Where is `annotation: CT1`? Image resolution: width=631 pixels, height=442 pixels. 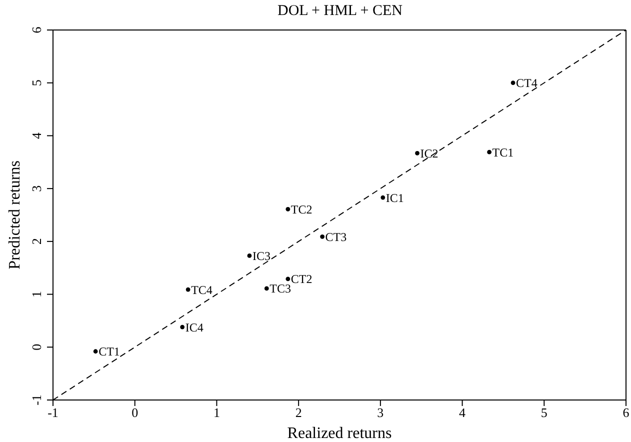
annotation: CT1 is located at coordinates (109, 351).